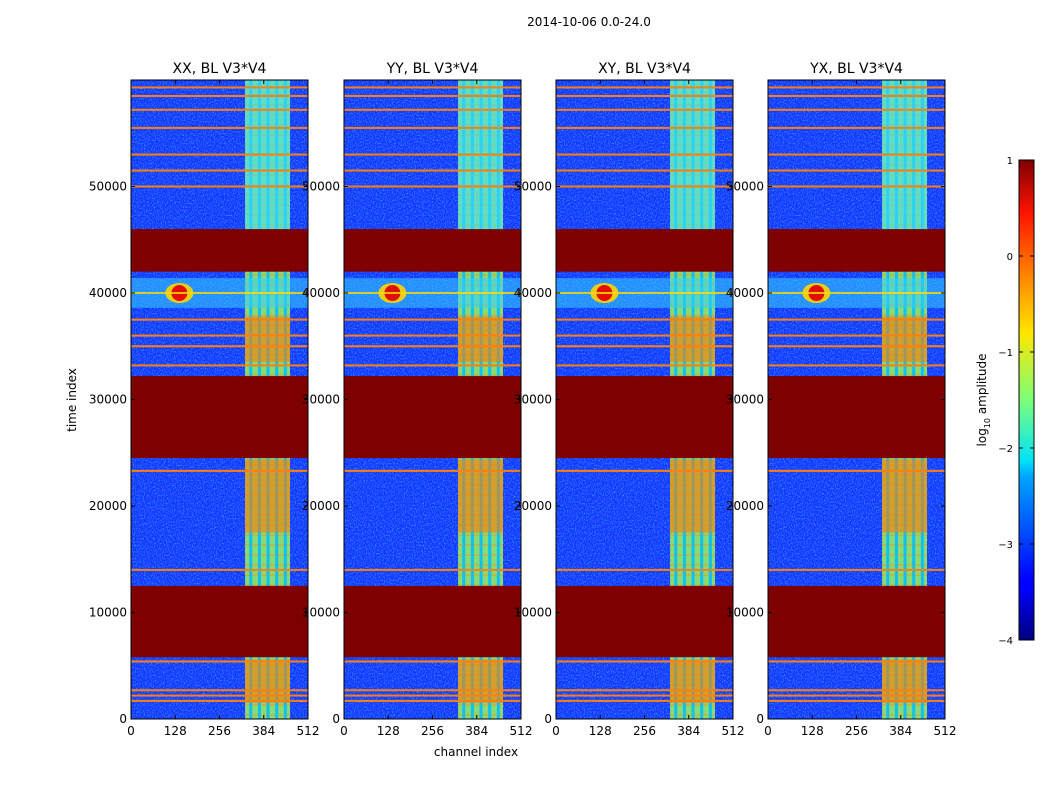 The height and width of the screenshot is (800, 1050). What do you see at coordinates (589, 22) in the screenshot?
I see `figure-title: 2014-10-06 0.0-24.0` at bounding box center [589, 22].